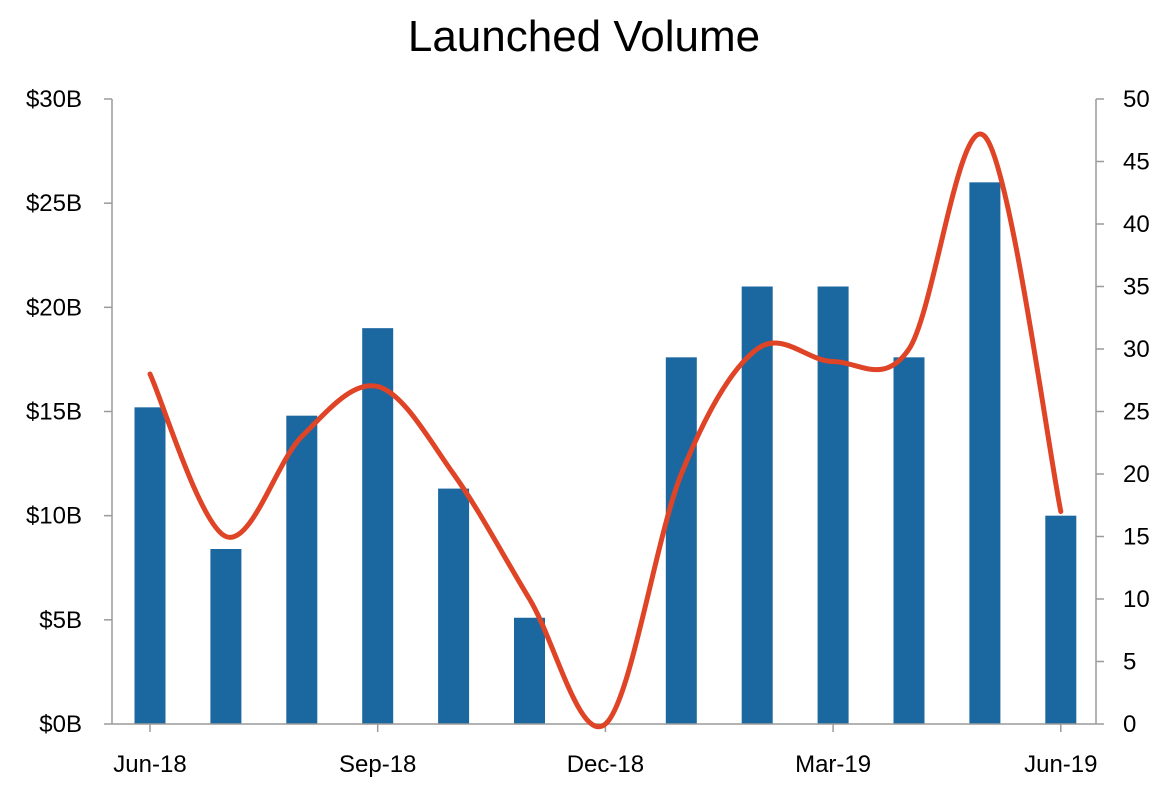  I want to click on y-tick-label-right: 50, so click(1136, 99).